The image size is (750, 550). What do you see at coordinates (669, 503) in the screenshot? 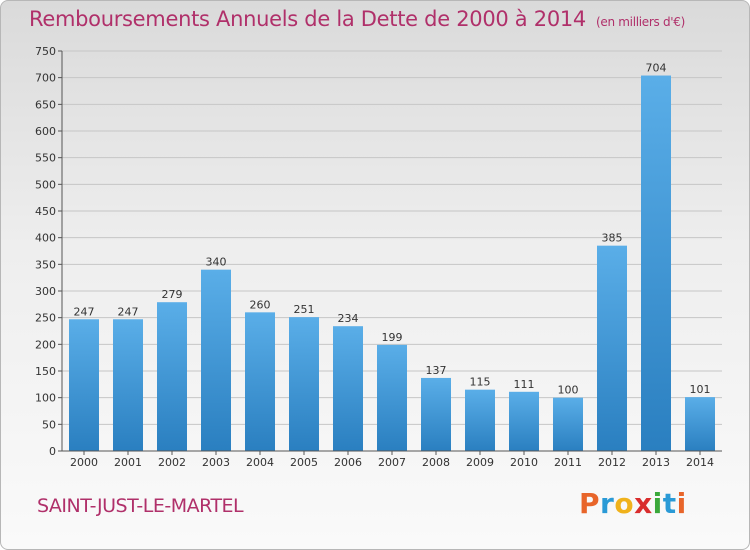
I see `logo-letter: t` at bounding box center [669, 503].